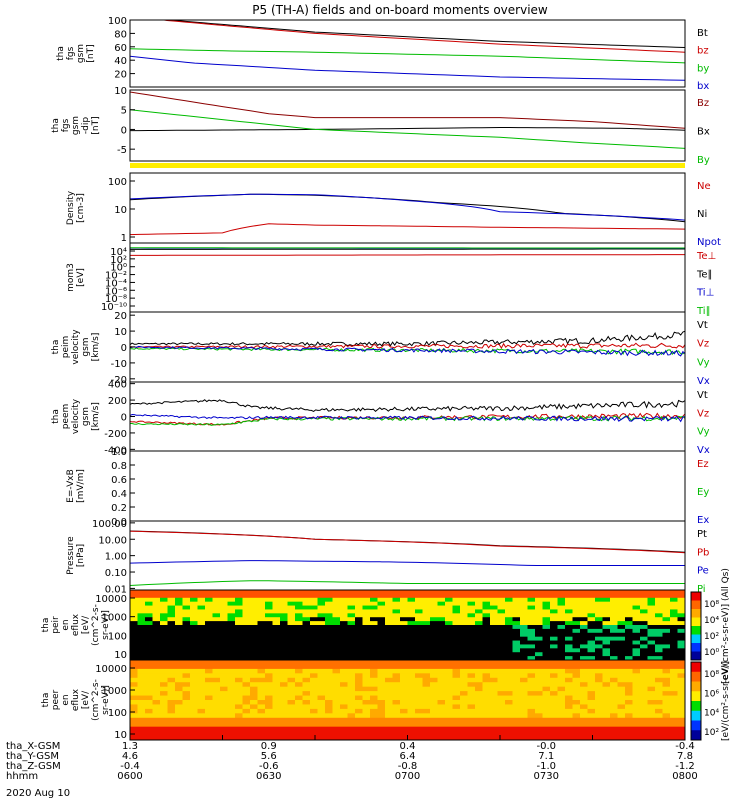 This screenshot has height=800, width=750. Describe the element at coordinates (119, 494) in the screenshot. I see `y-tick-label: 0.4` at that location.